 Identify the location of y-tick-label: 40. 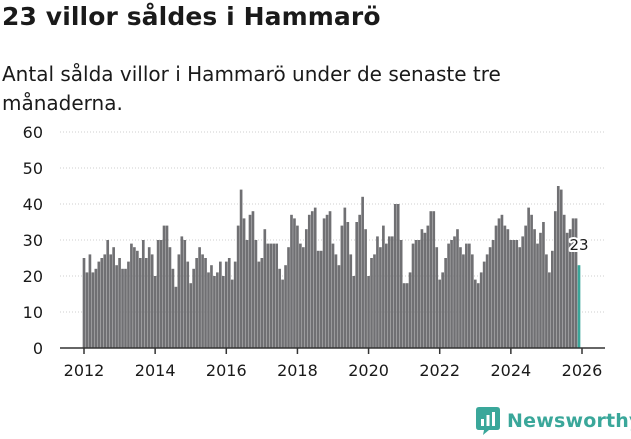
(33, 204).